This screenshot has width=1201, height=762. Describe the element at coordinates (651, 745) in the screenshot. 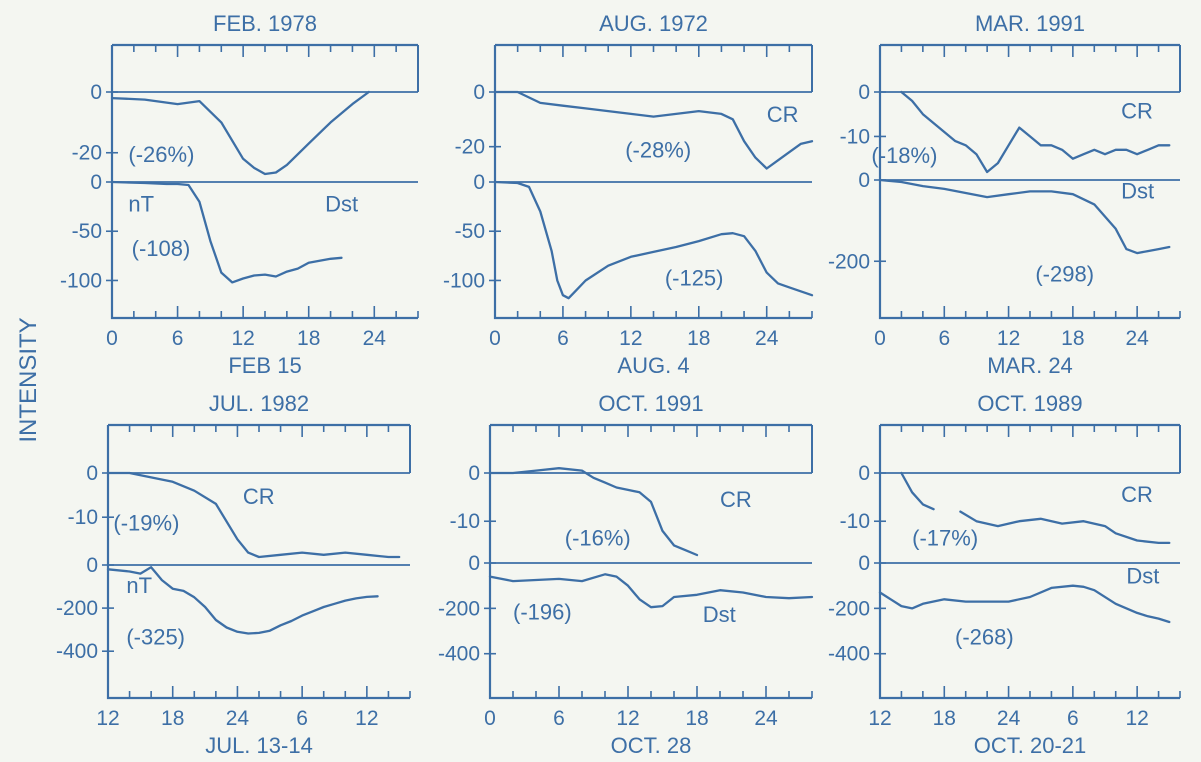

I see `panel-xlabel: OCT. 28` at that location.